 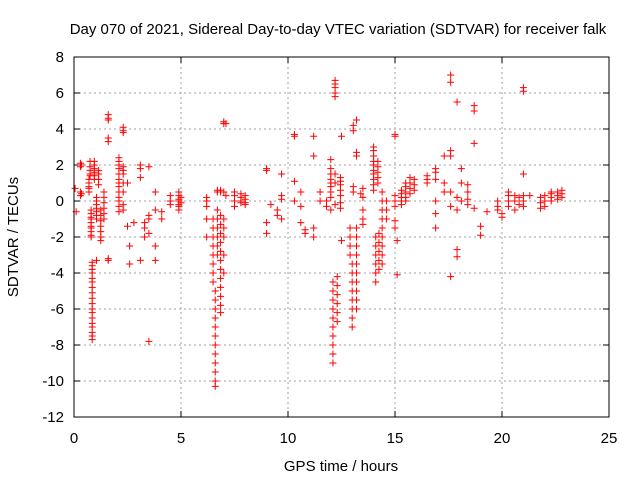 What do you see at coordinates (57, 237) in the screenshot?
I see `y-tick-label: -2` at bounding box center [57, 237].